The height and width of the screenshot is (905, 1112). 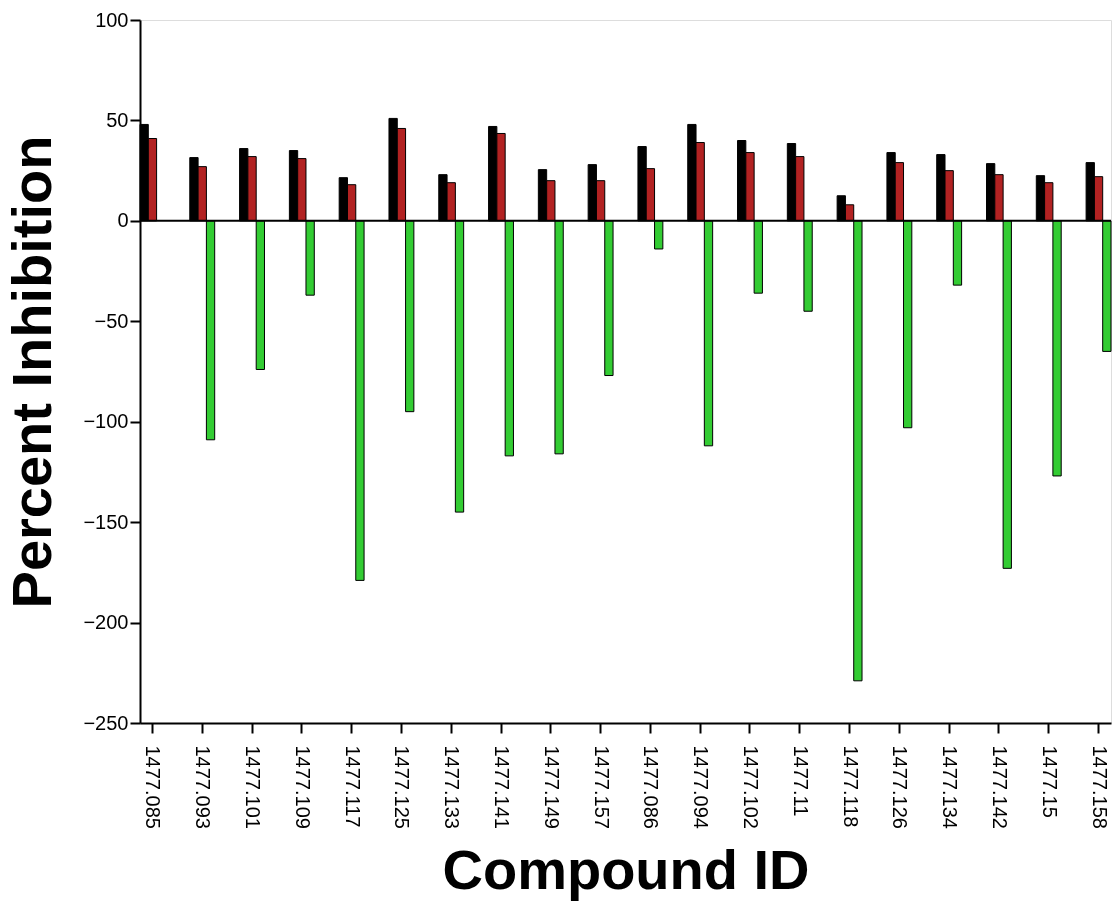 What do you see at coordinates (900, 787) in the screenshot?
I see `x-tick-label: 1477.126` at bounding box center [900, 787].